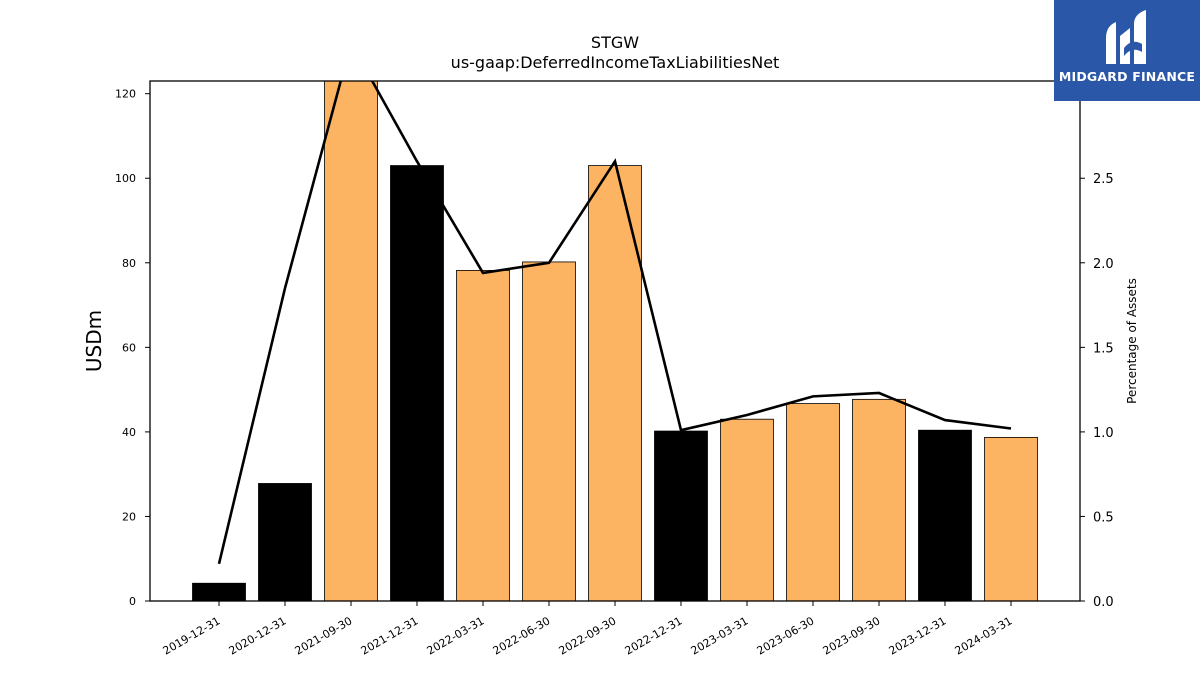 The height and width of the screenshot is (675, 1200). Describe the element at coordinates (588, 635) in the screenshot. I see `x-tick-label: 2022-09-30` at that location.